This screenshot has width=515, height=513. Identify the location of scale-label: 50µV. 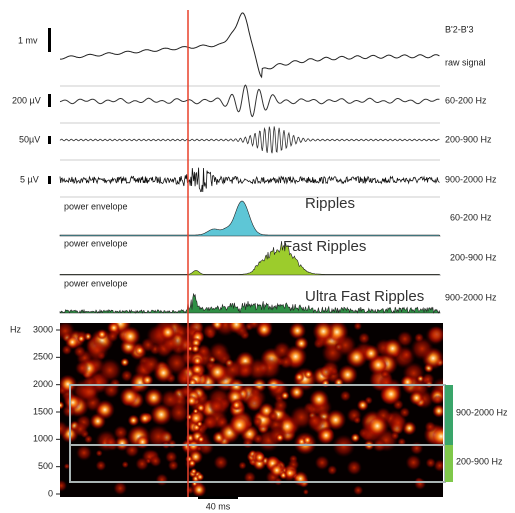
(29, 139).